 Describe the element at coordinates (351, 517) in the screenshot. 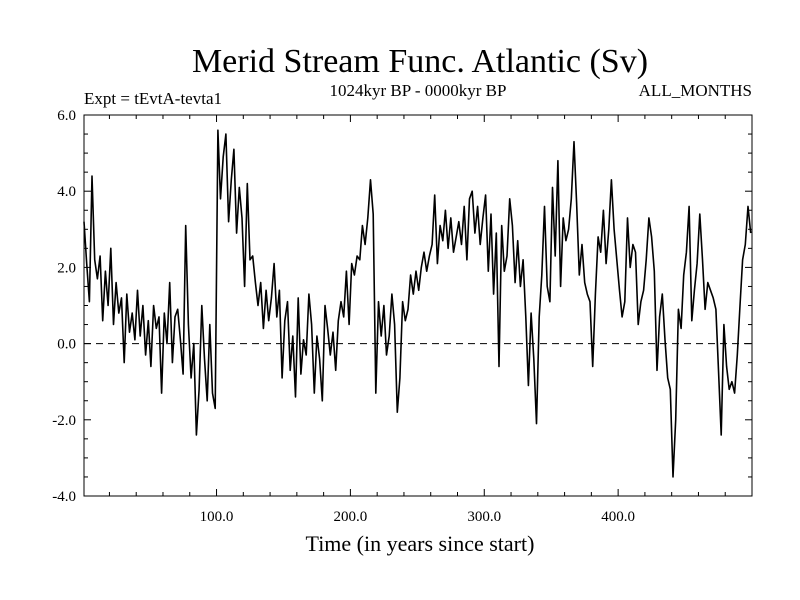

I see `x-tick-label: 200.0` at that location.